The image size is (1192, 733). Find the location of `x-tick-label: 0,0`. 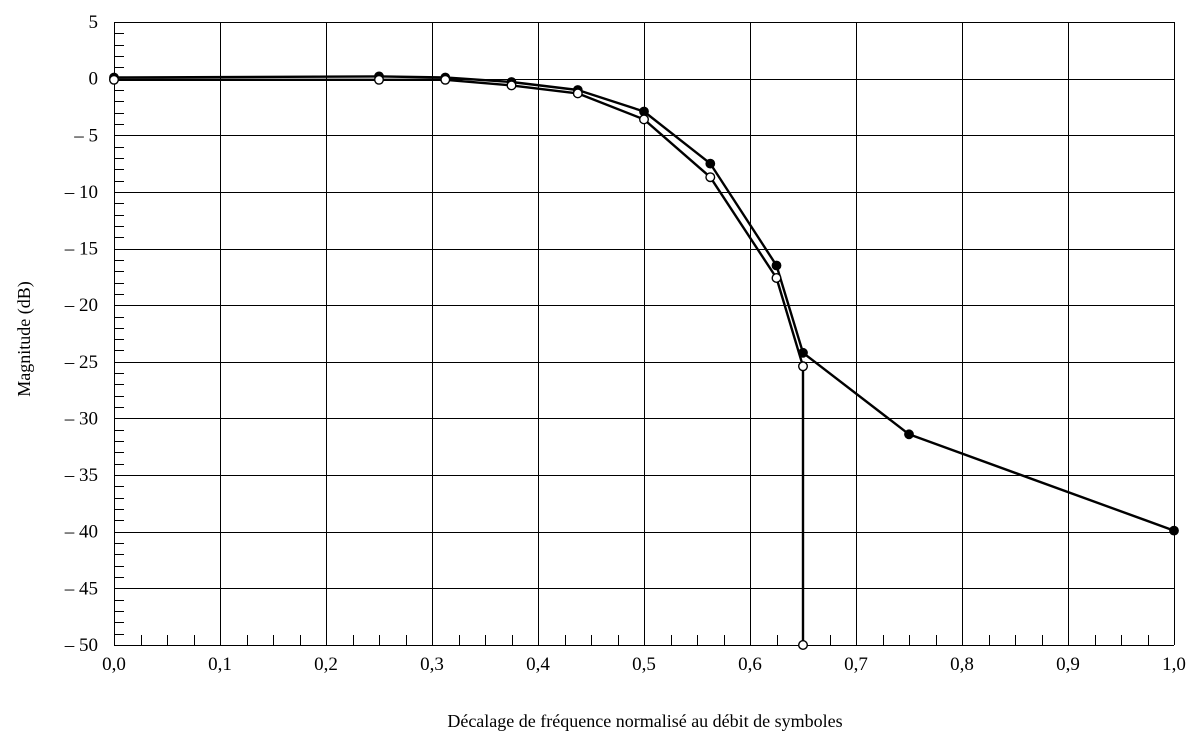

x-tick-label: 0,0 is located at coordinates (114, 664).